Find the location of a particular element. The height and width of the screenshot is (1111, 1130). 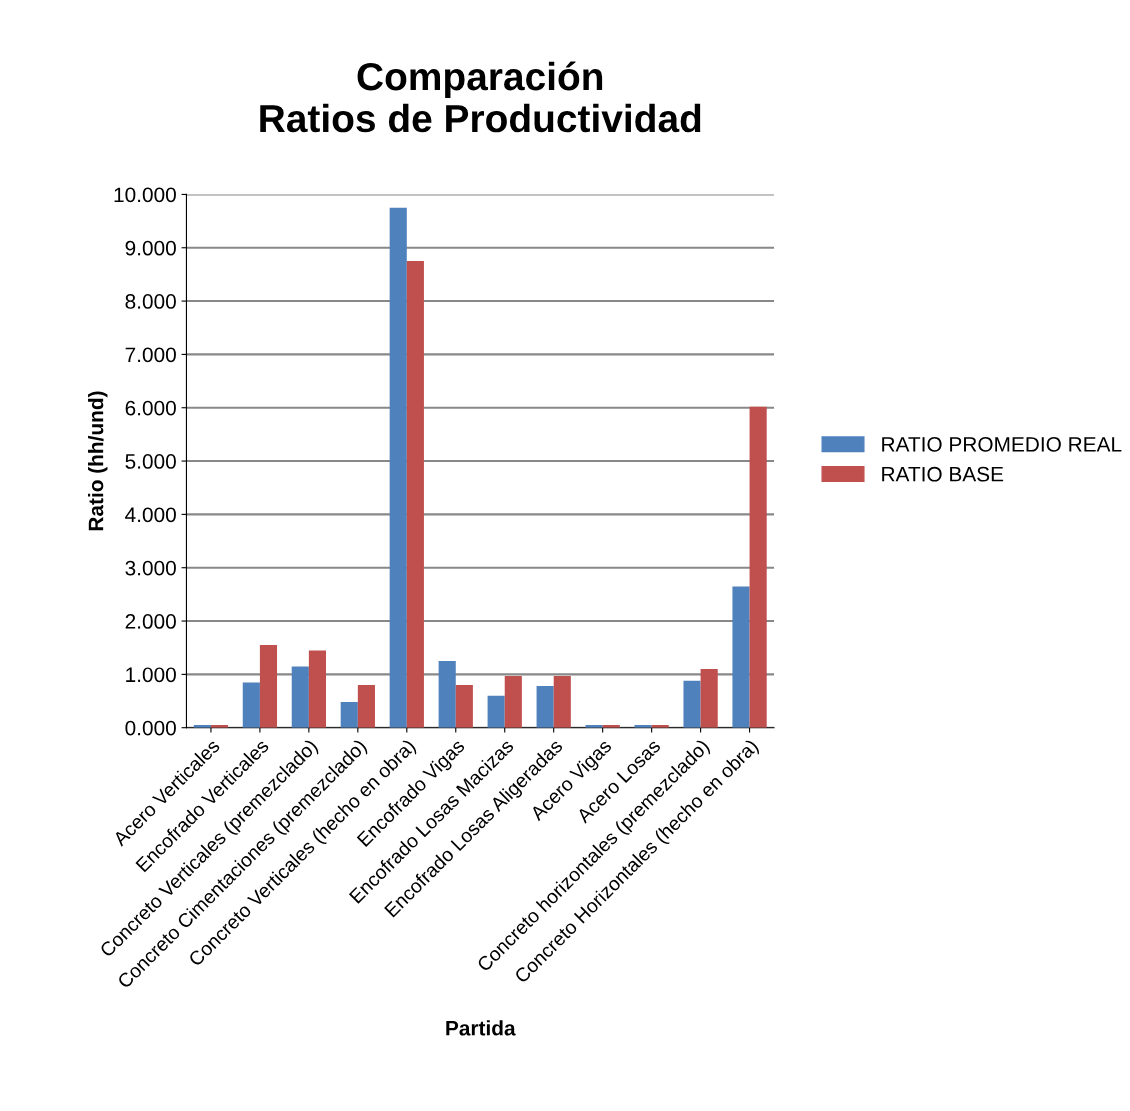

x-axis-title: Partida is located at coordinates (481, 1028).